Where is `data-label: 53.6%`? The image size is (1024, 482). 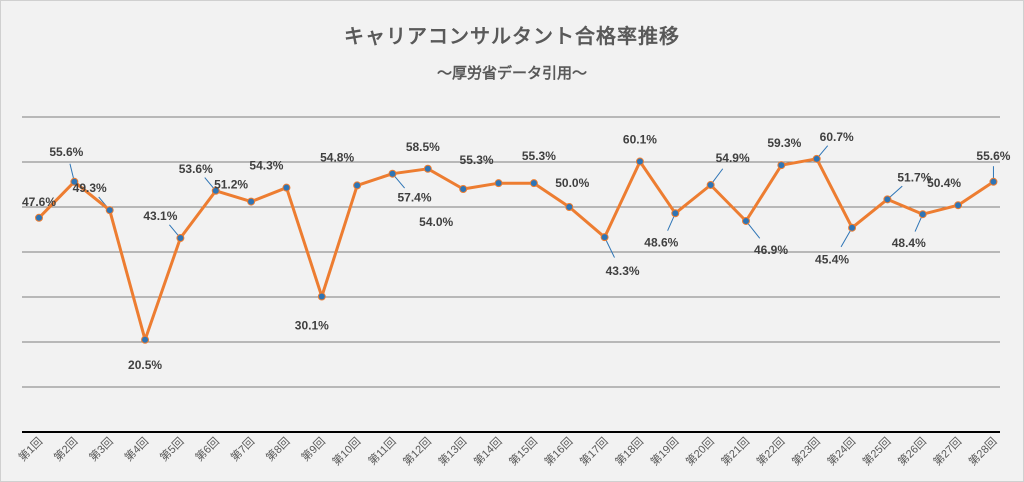 data-label: 53.6% is located at coordinates (196, 169).